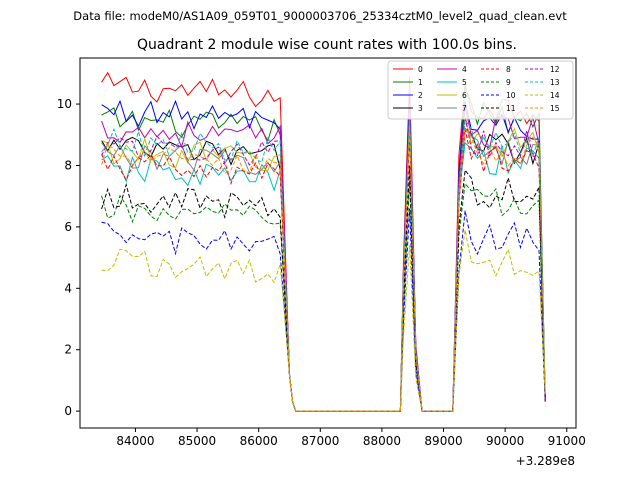 This screenshot has height=484, width=640. I want to click on x-tick-label: 86000, so click(259, 441).